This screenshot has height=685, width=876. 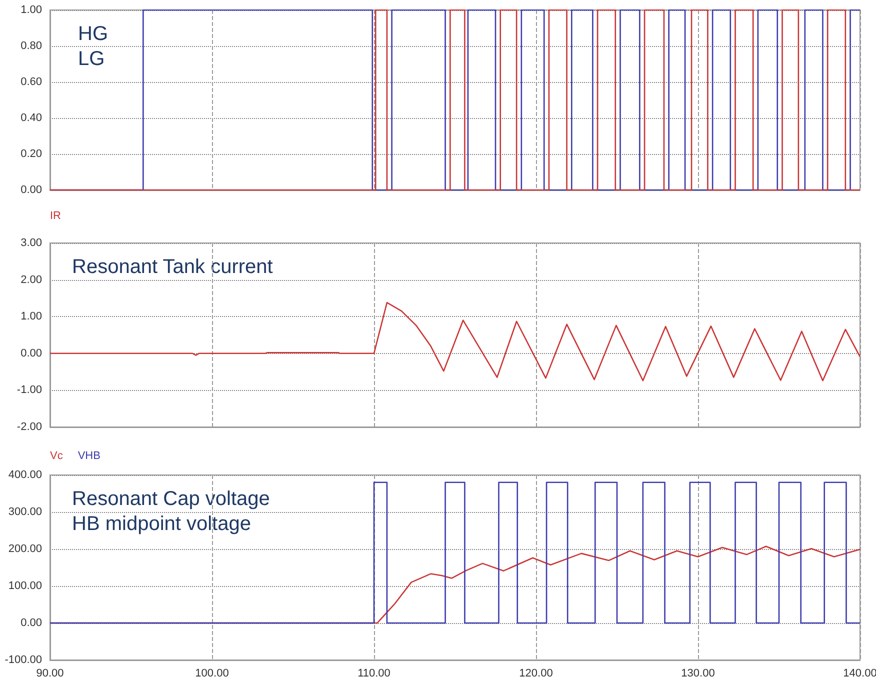 What do you see at coordinates (25, 512) in the screenshot?
I see `y-tick-label: 300.00` at bounding box center [25, 512].